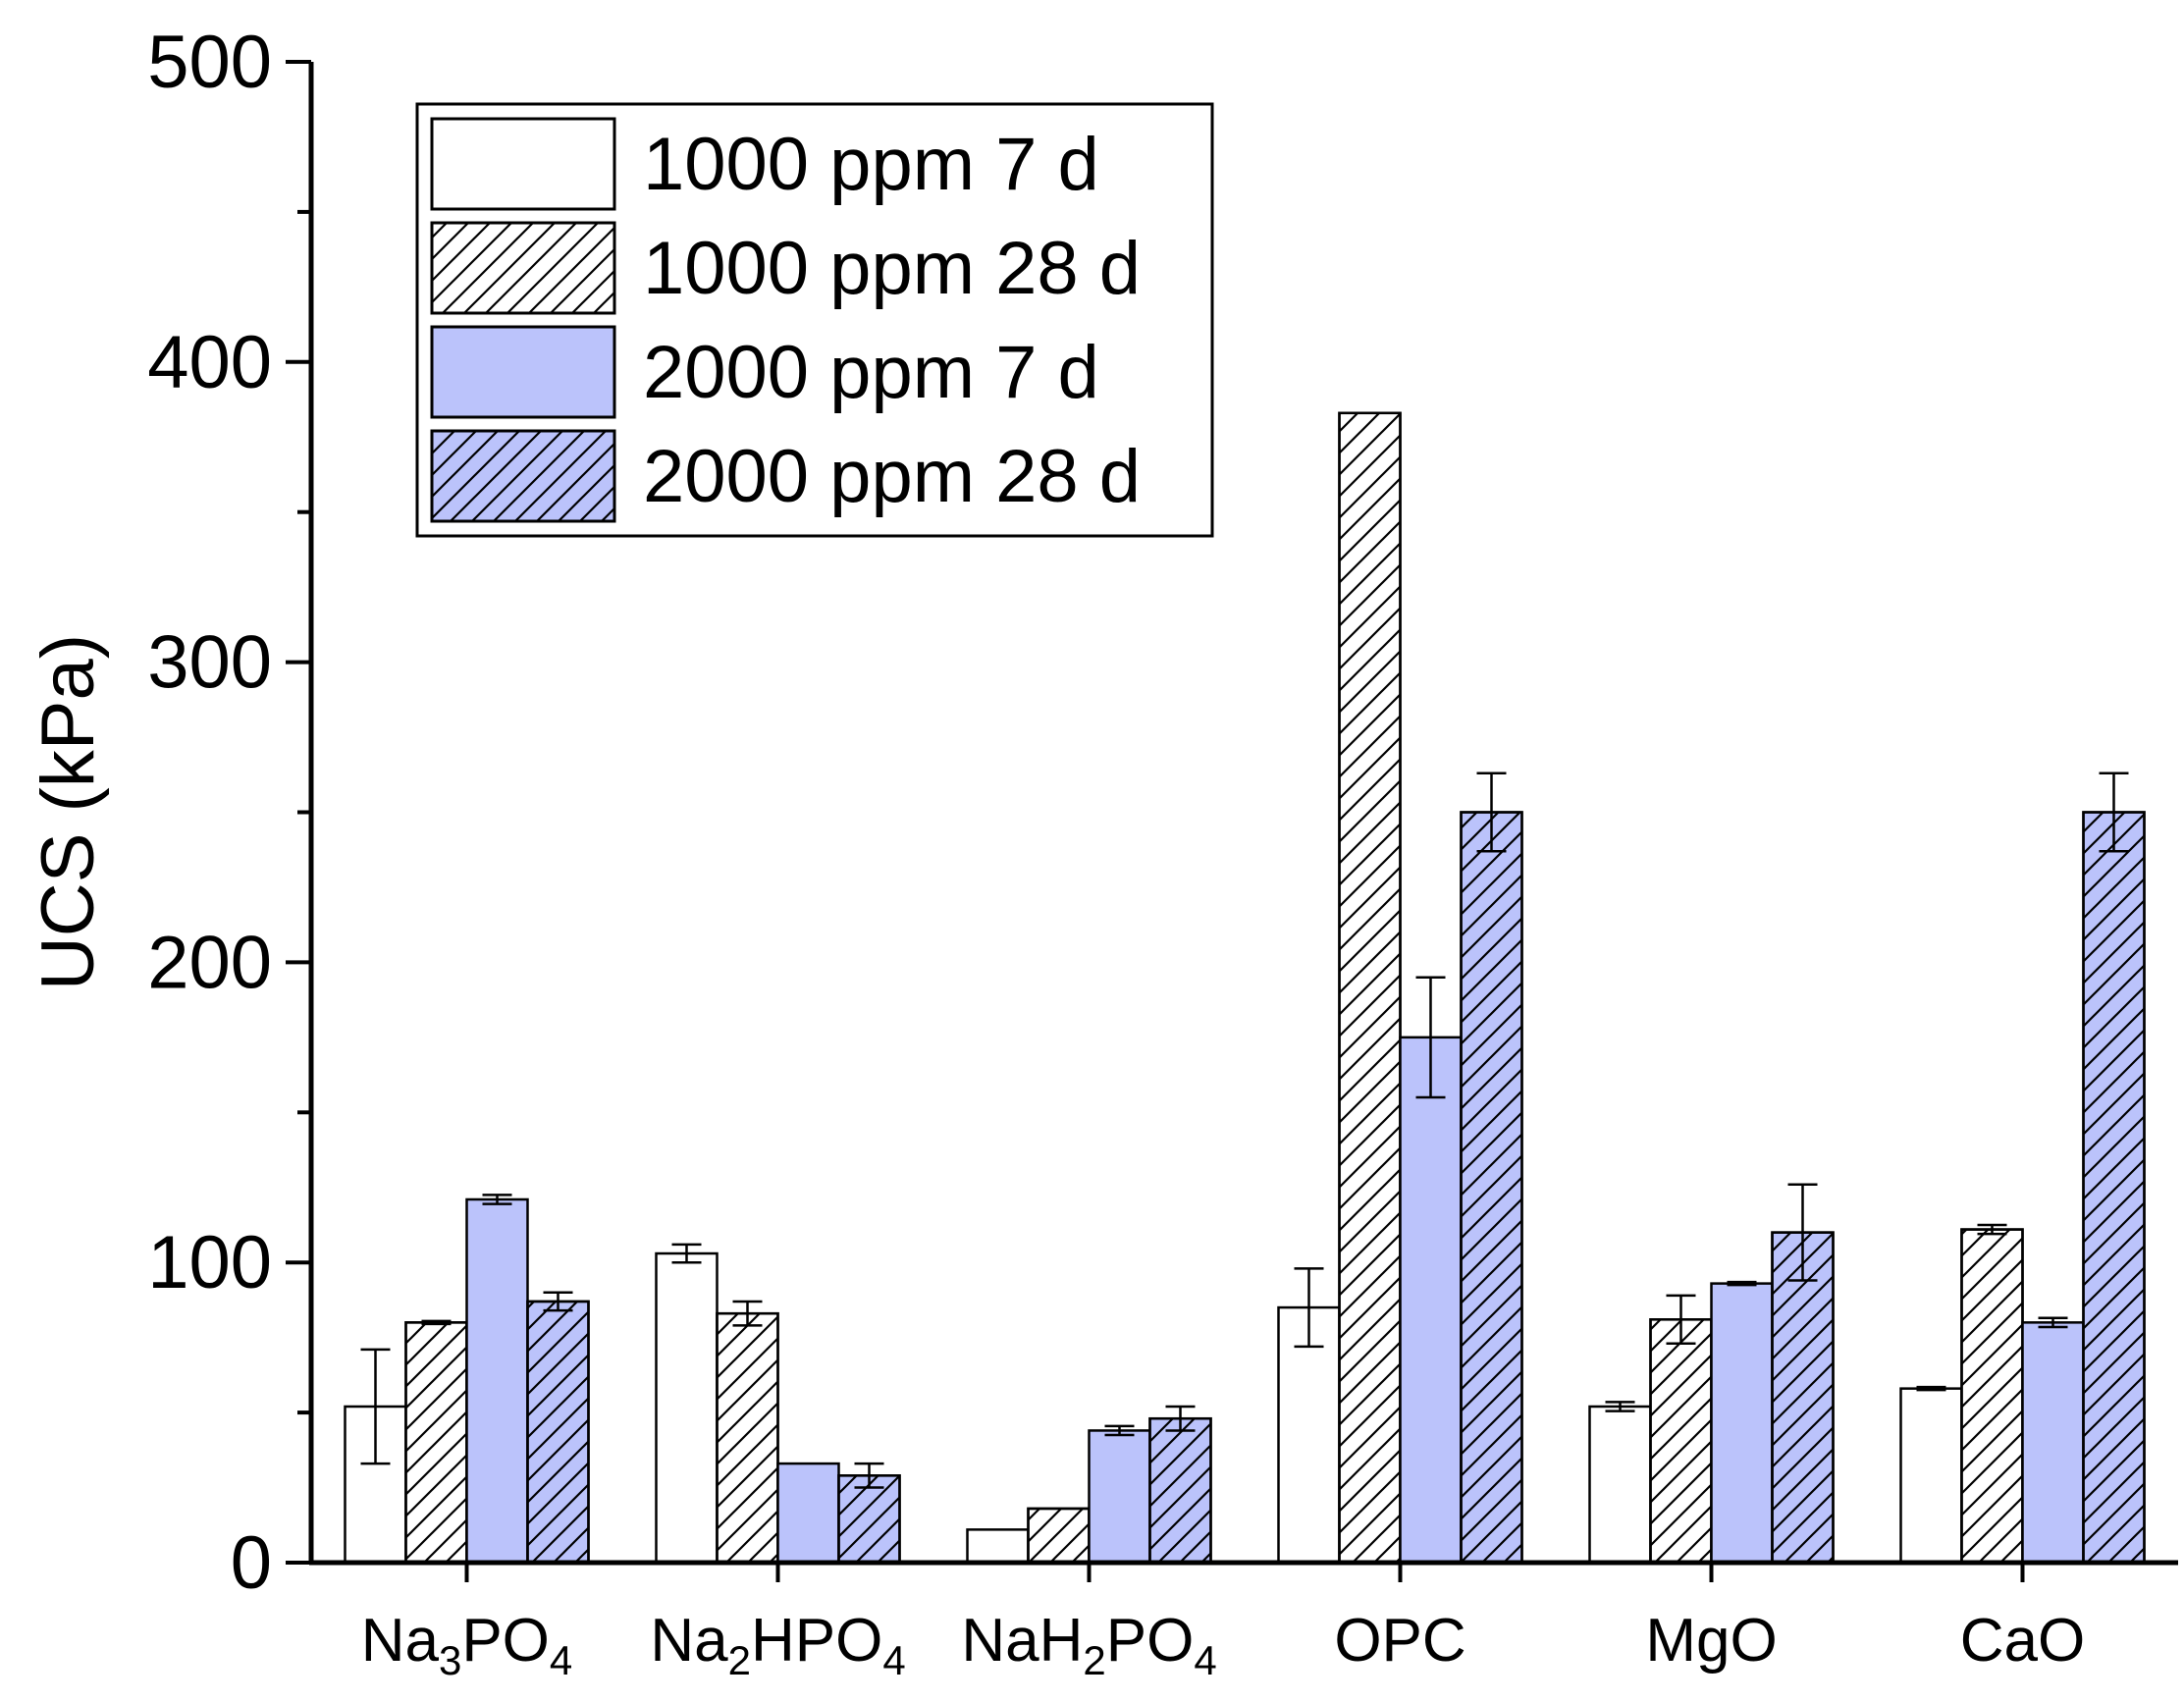 The height and width of the screenshot is (1702, 2184). I want to click on legend-label-series-4: 2000 ppm 28 d, so click(892, 476).